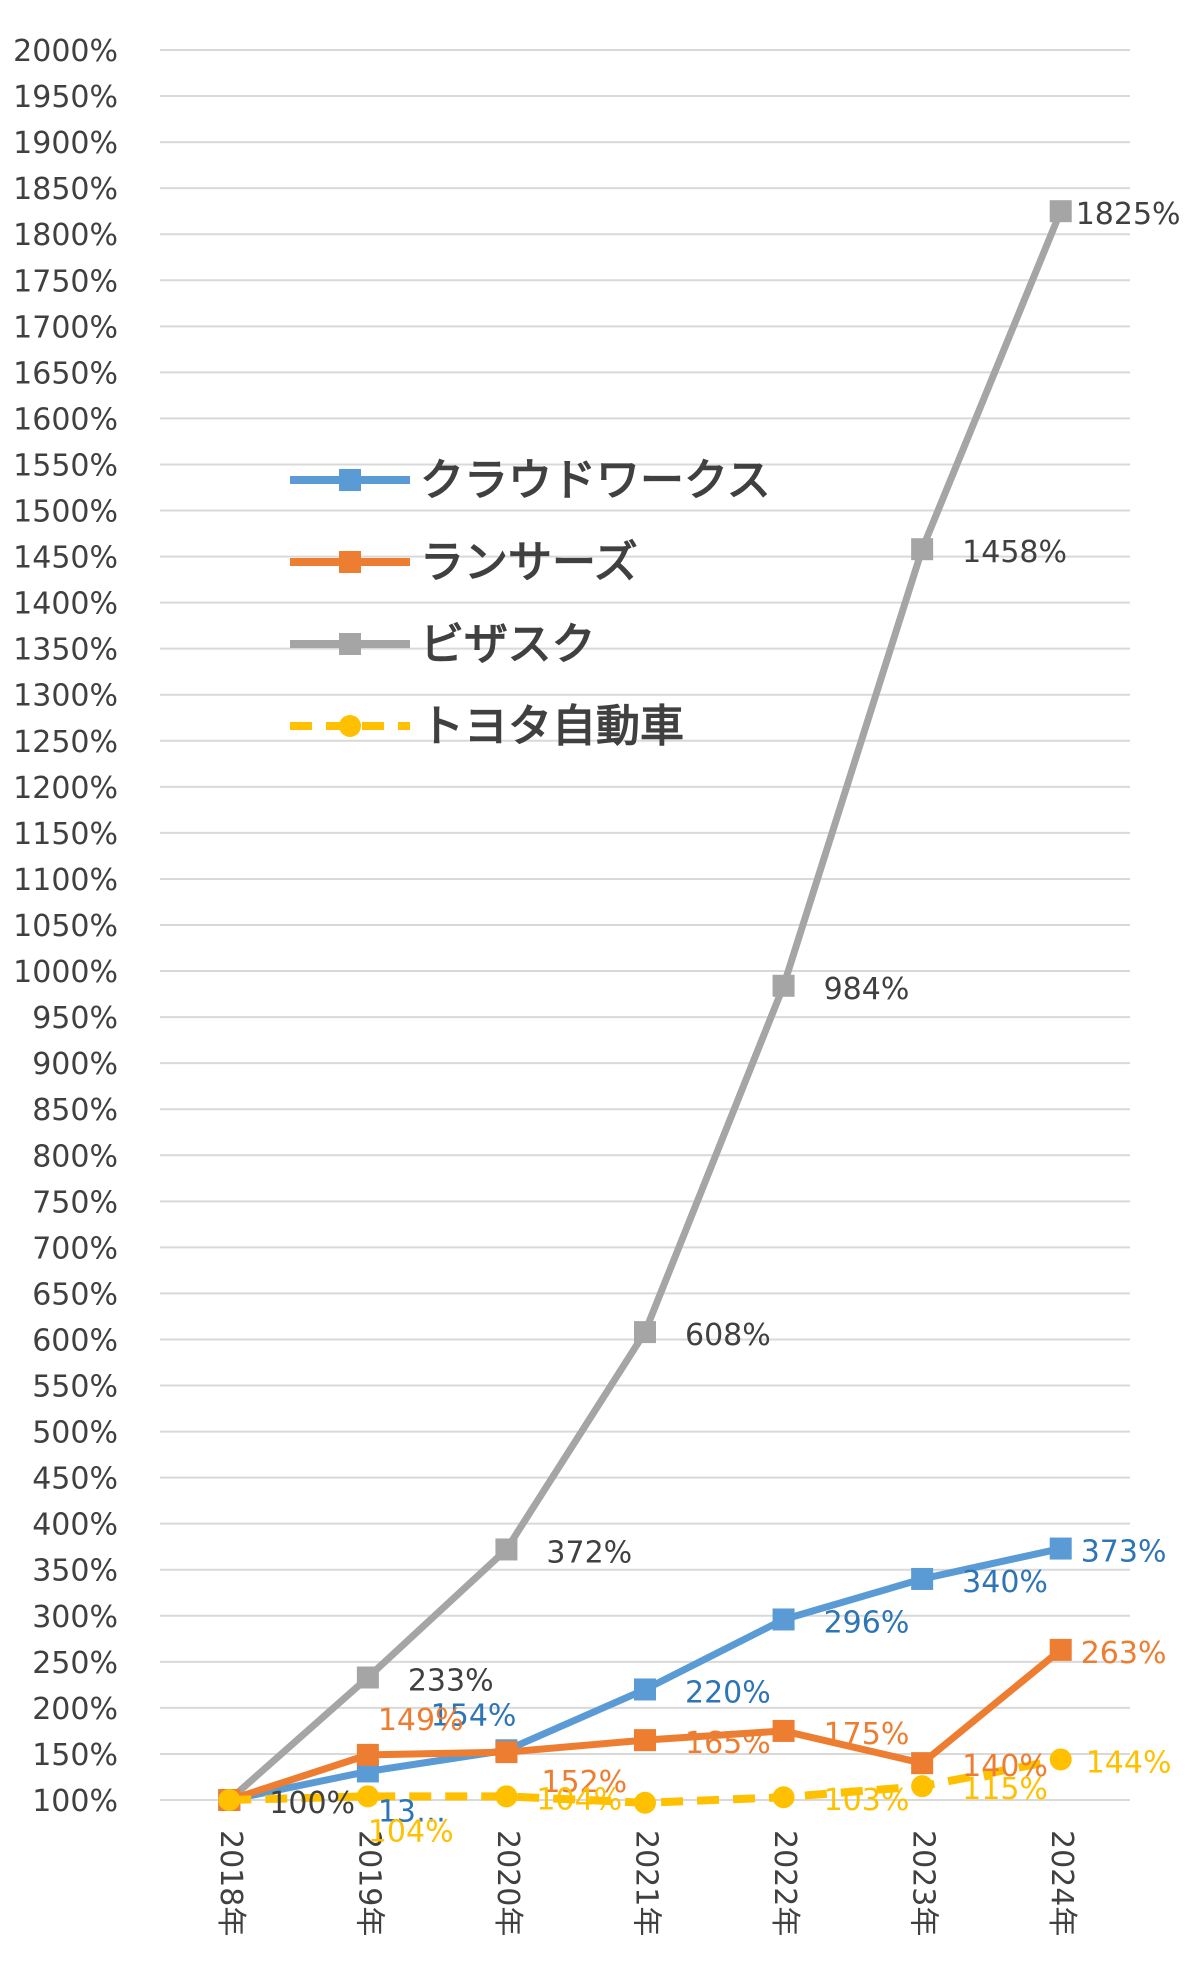 The height and width of the screenshot is (1988, 1189). I want to click on legend-item-0: クラウドワークス, so click(530, 480).